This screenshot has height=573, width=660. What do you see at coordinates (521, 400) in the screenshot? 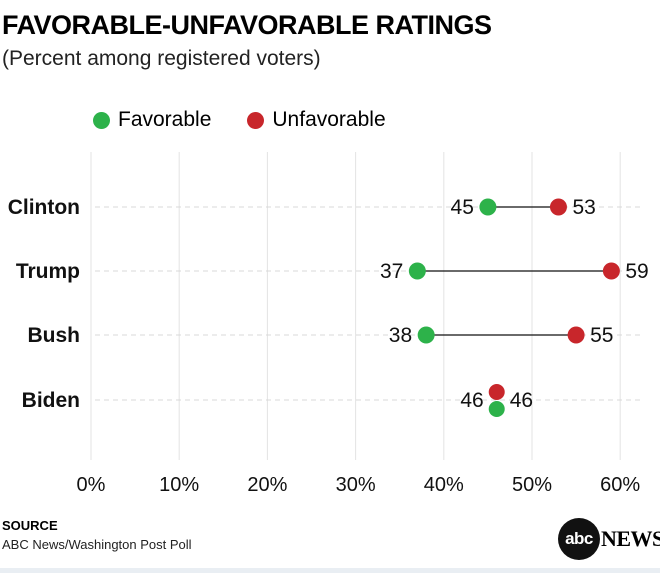
I see `unfavorable-value-biden: 46` at bounding box center [521, 400].